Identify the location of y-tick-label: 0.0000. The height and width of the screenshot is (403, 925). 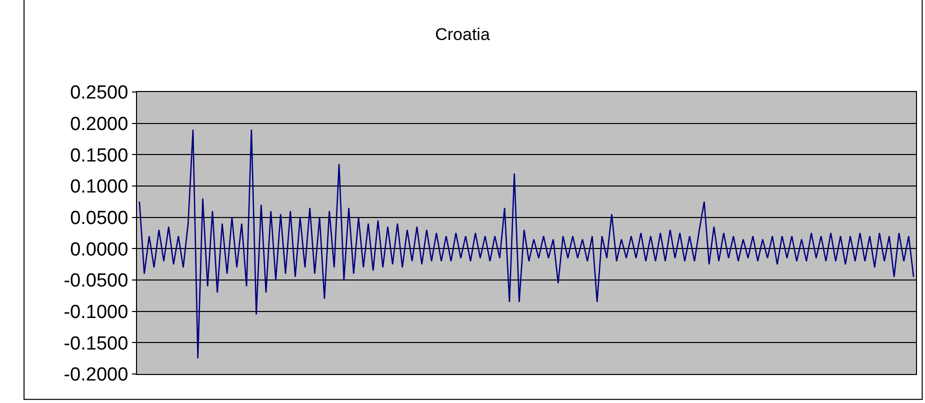
(99, 249).